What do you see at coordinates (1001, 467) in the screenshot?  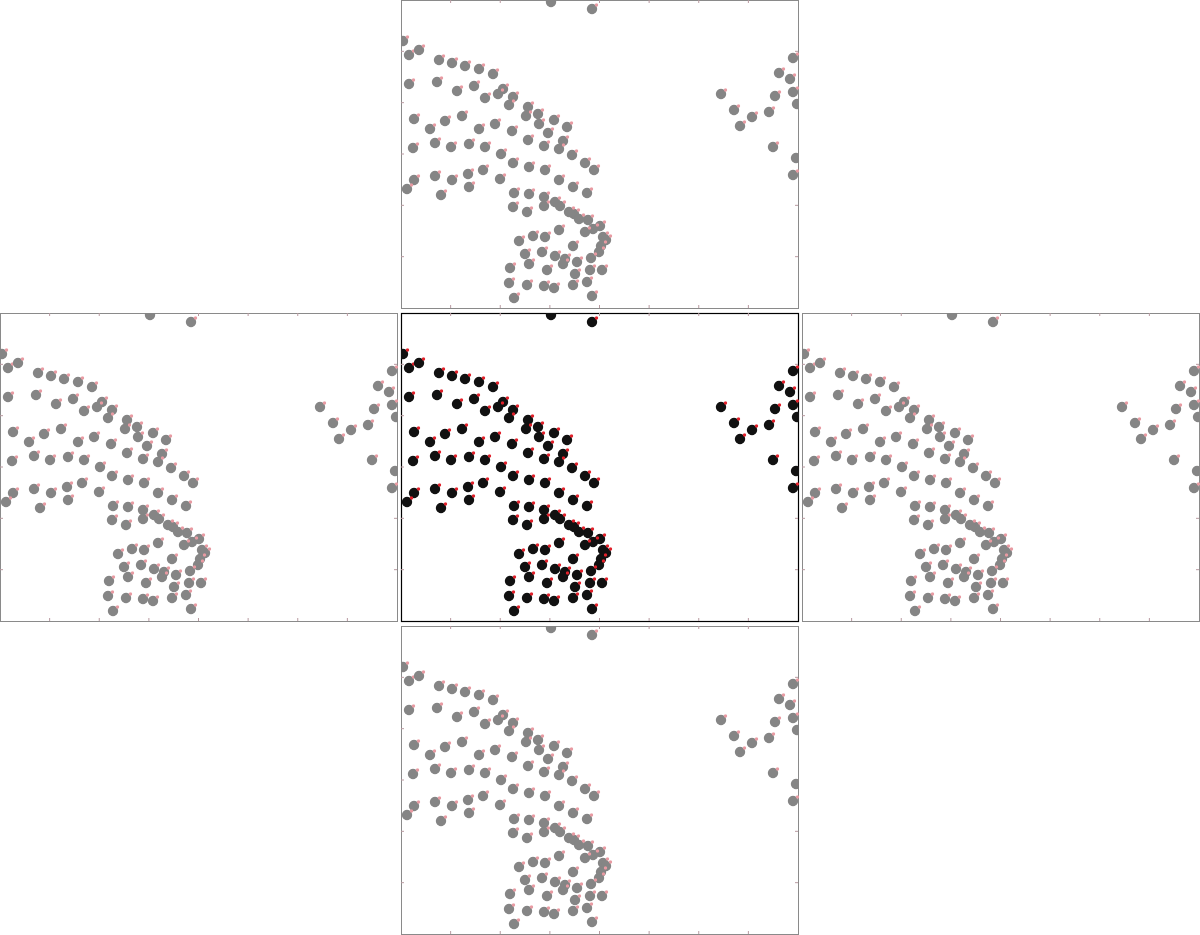 I see `panel-periodic-image-right` at bounding box center [1001, 467].